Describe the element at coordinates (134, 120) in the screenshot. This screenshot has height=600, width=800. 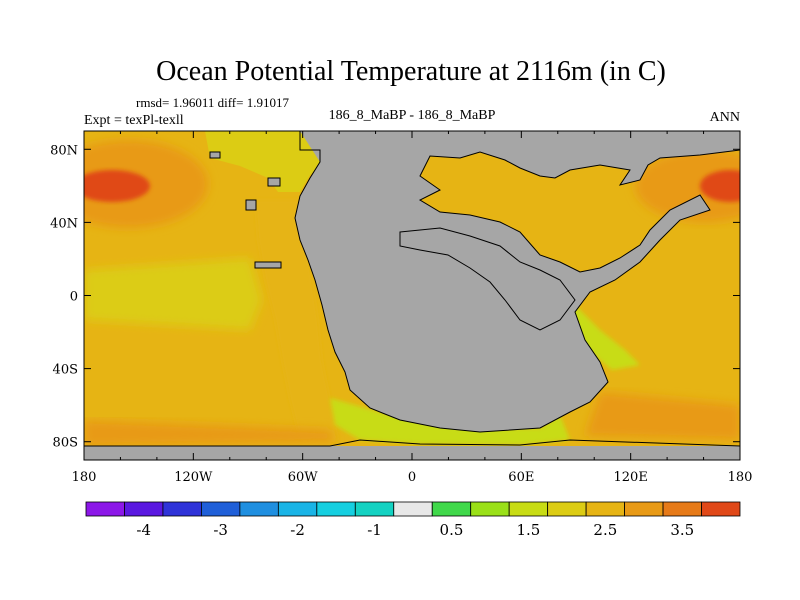
I see `experiment-label: Expt = texPl-texll` at that location.